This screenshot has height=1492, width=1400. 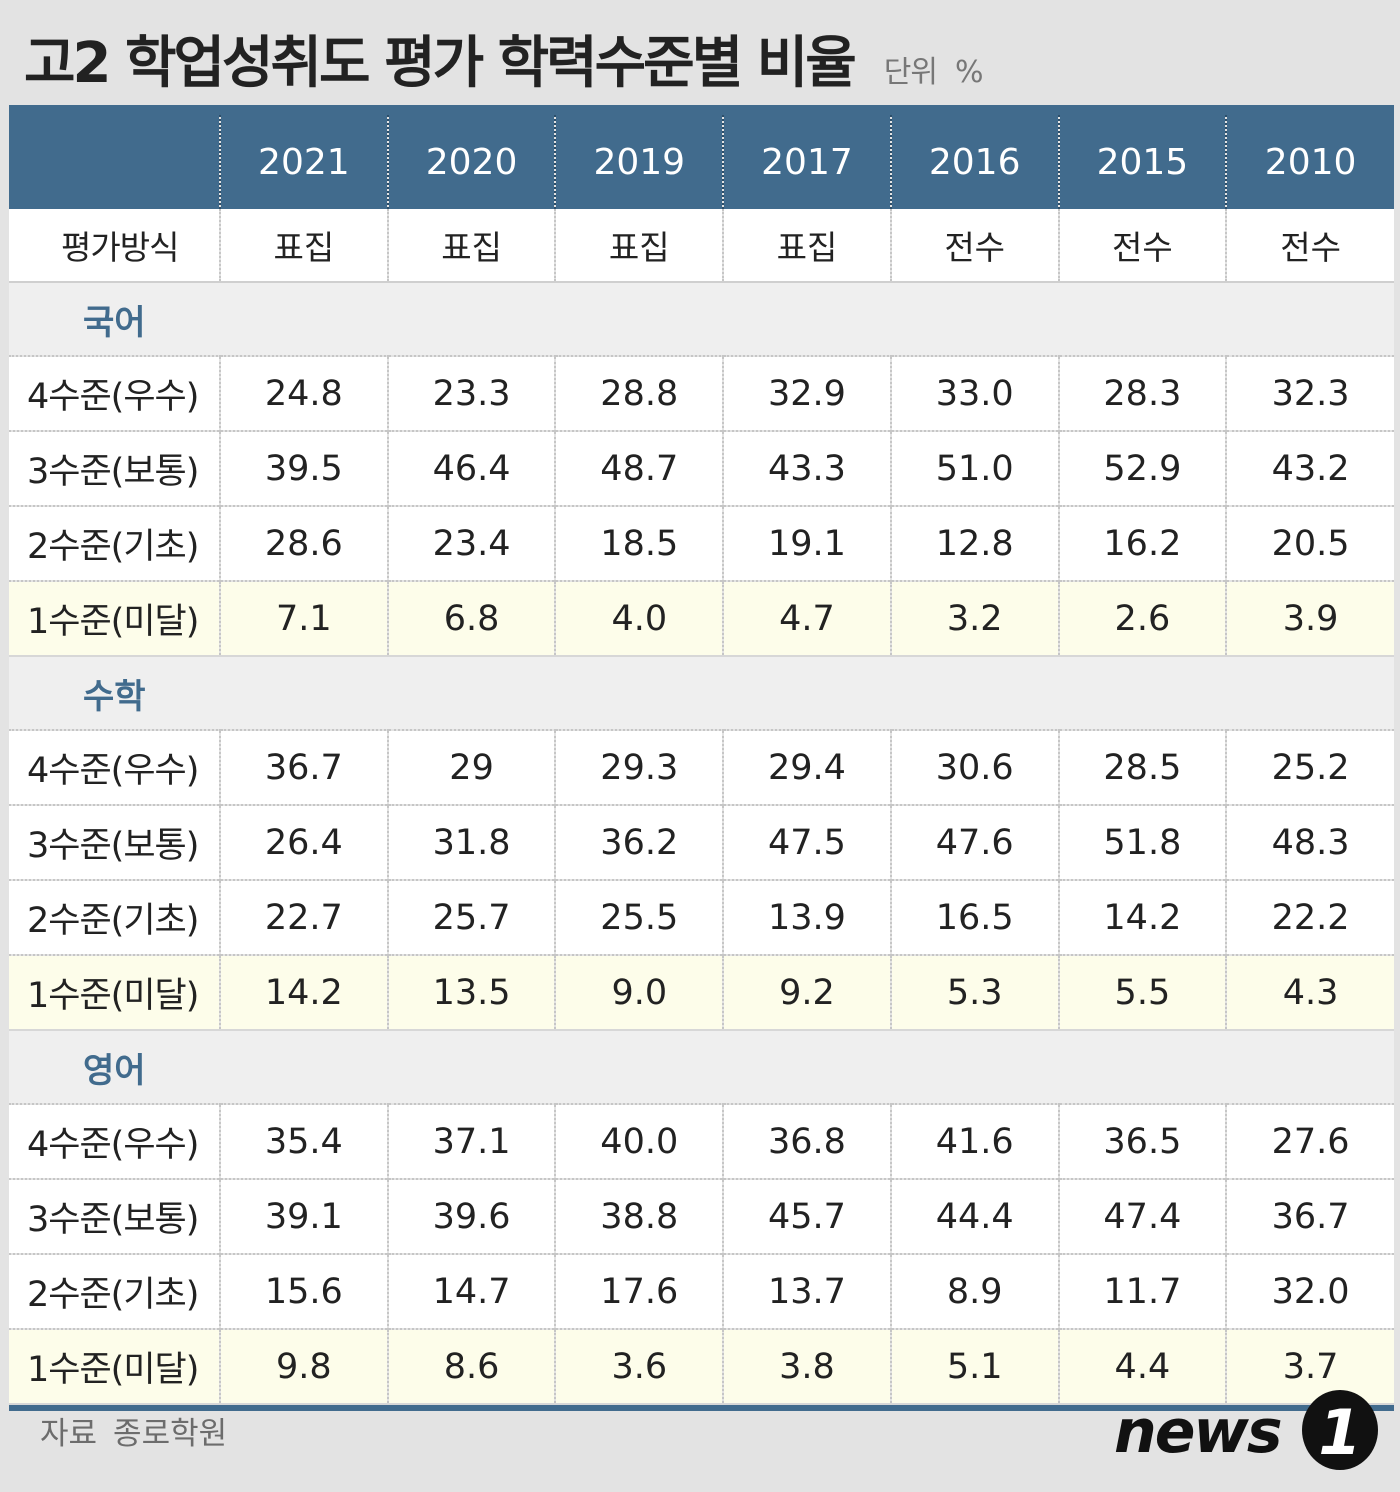 What do you see at coordinates (910, 72) in the screenshot?
I see `unit-label: 단위` at bounding box center [910, 72].